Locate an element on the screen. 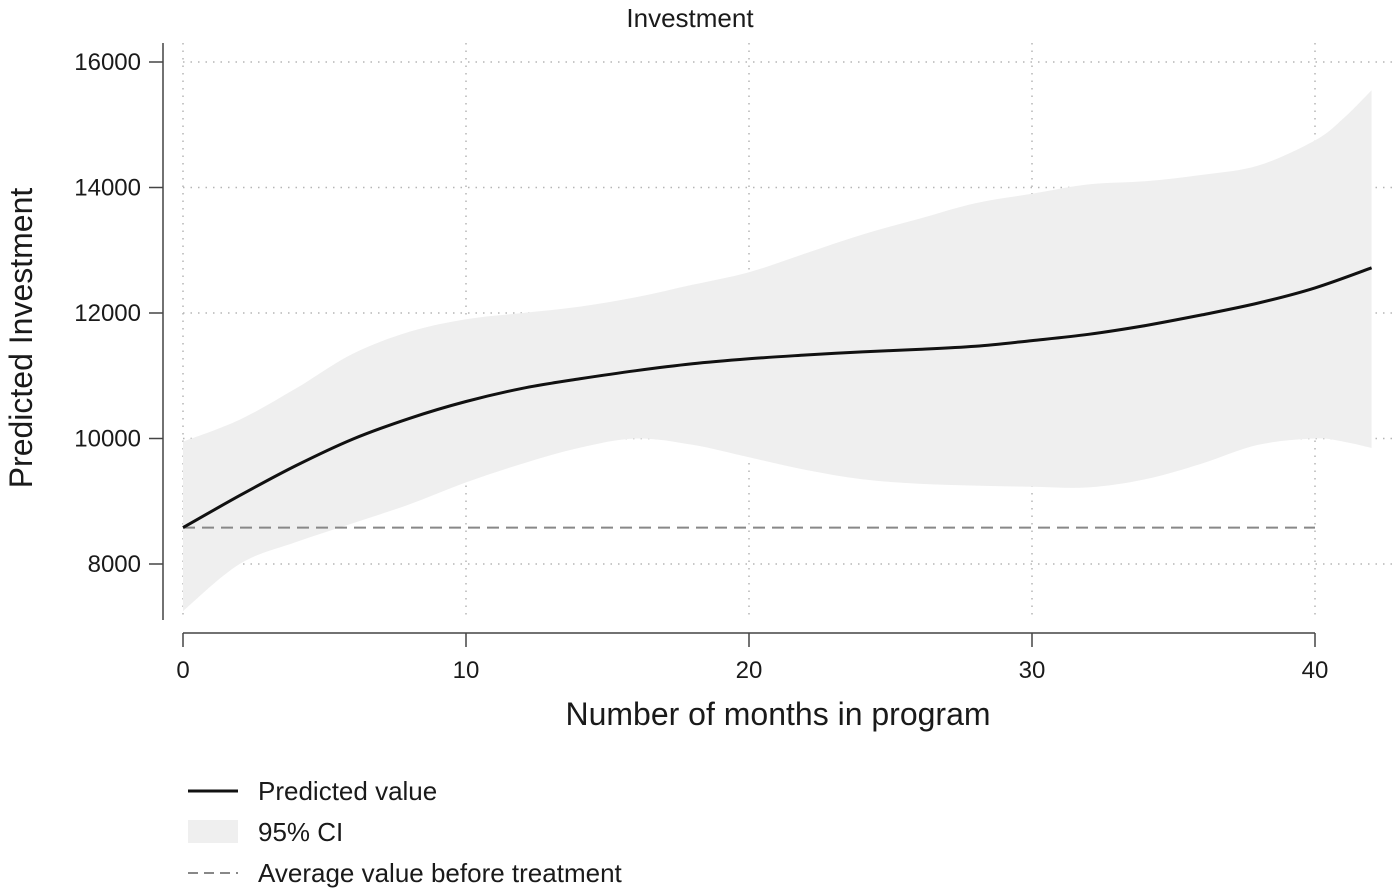 The image size is (1400, 895). x-axis-label: Number of months in program is located at coordinates (777, 714).